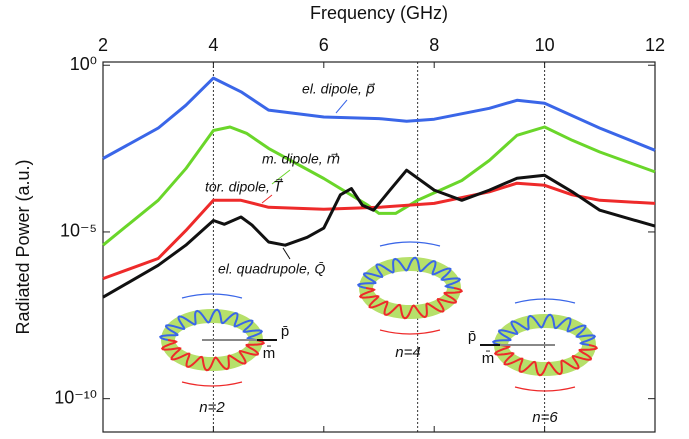 This screenshot has height=439, width=689. Describe the element at coordinates (379, 13) in the screenshot. I see `chart-title: Frequency (GHz)` at that location.